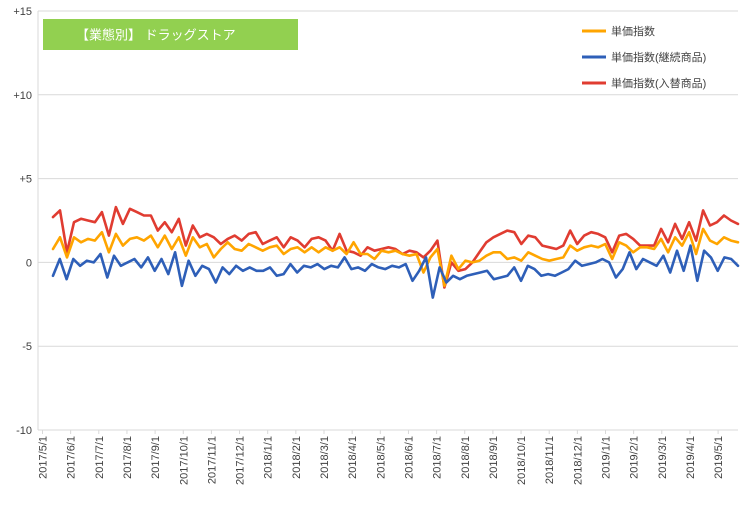 Image resolution: width=742 pixels, height=510 pixels. I want to click on x-tick-label: 2018/5/1, so click(381, 457).